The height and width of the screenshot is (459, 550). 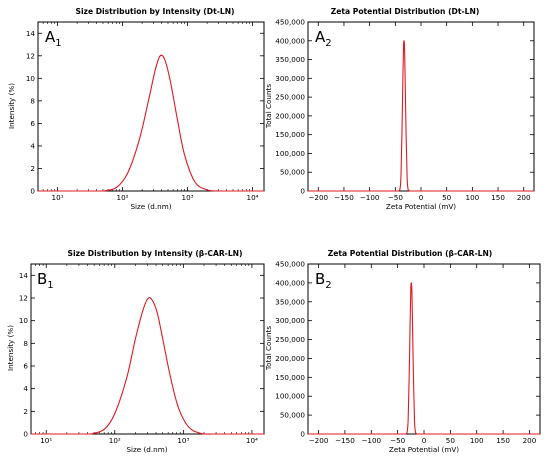 I want to click on chart-b1-series, so click(x=147, y=366).